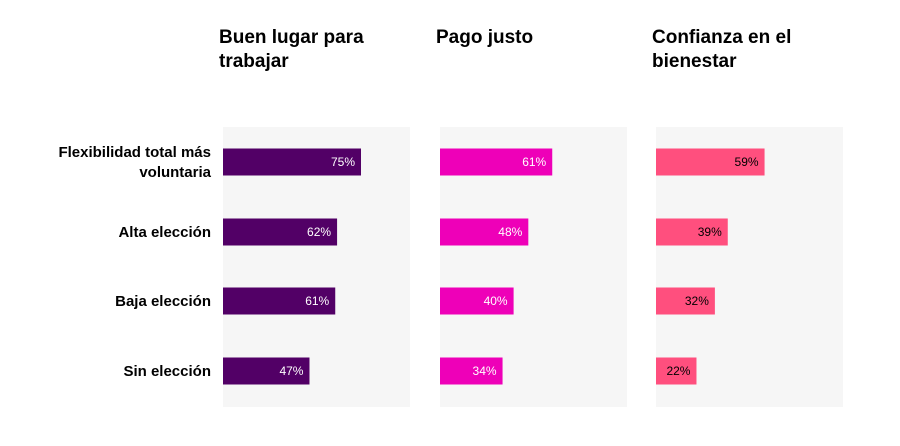  I want to click on data-label: 40%, so click(496, 301).